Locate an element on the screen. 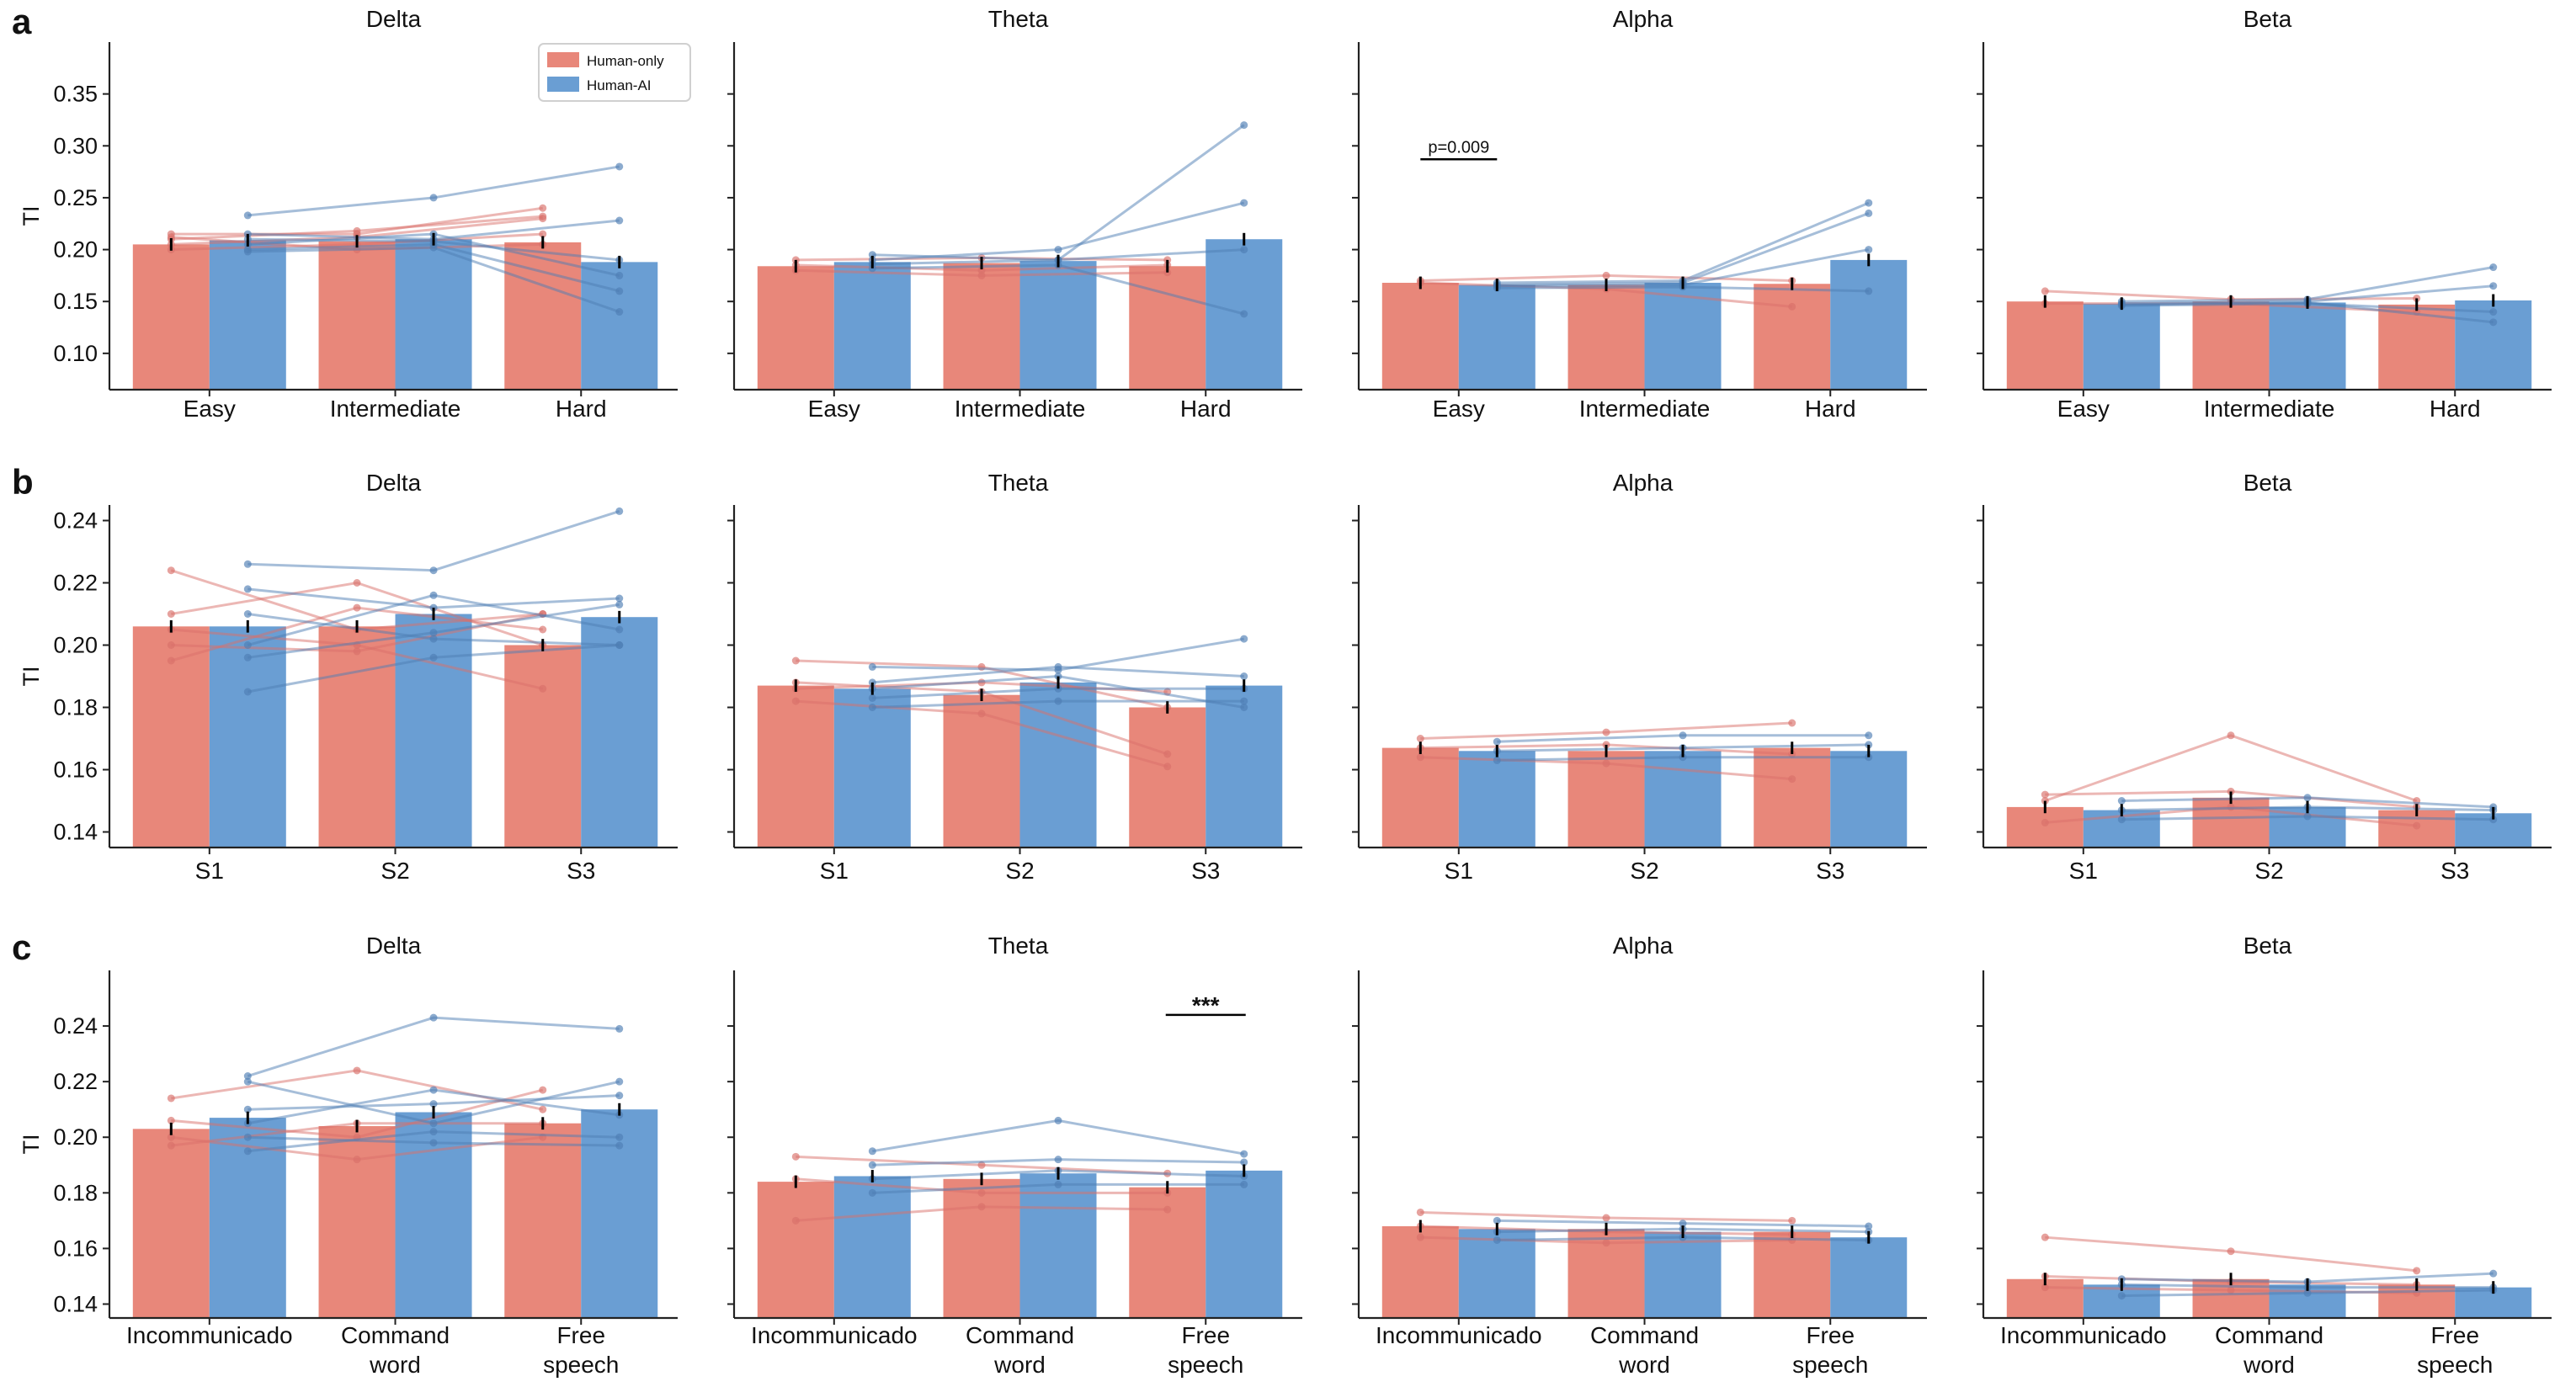  y-tick-label: 0.25 is located at coordinates (76, 197).